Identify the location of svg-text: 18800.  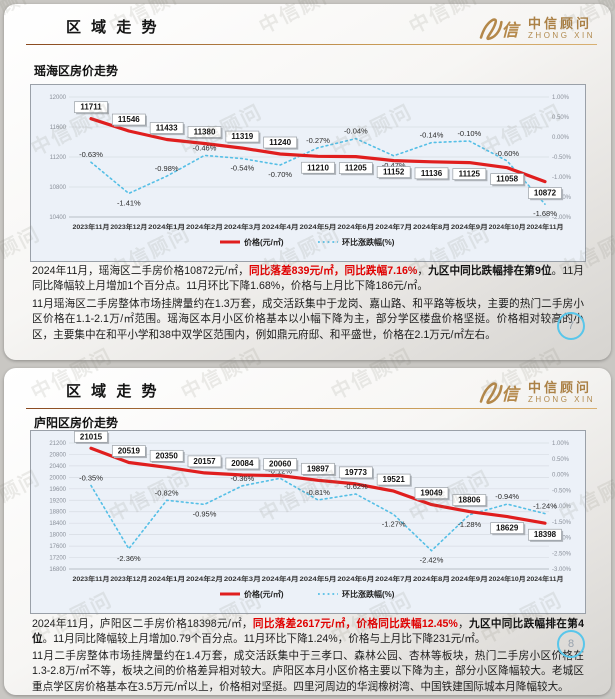
(57, 513).